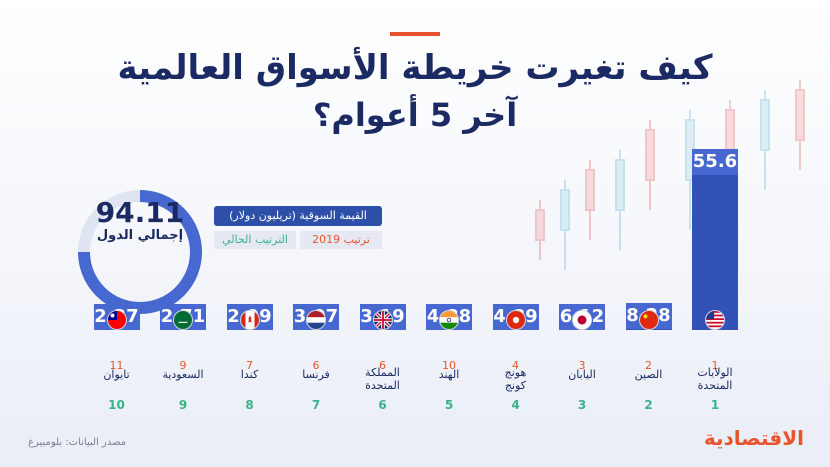 This screenshot has width=830, height=467. I want to click on rank-current-label: 10, so click(116, 405).